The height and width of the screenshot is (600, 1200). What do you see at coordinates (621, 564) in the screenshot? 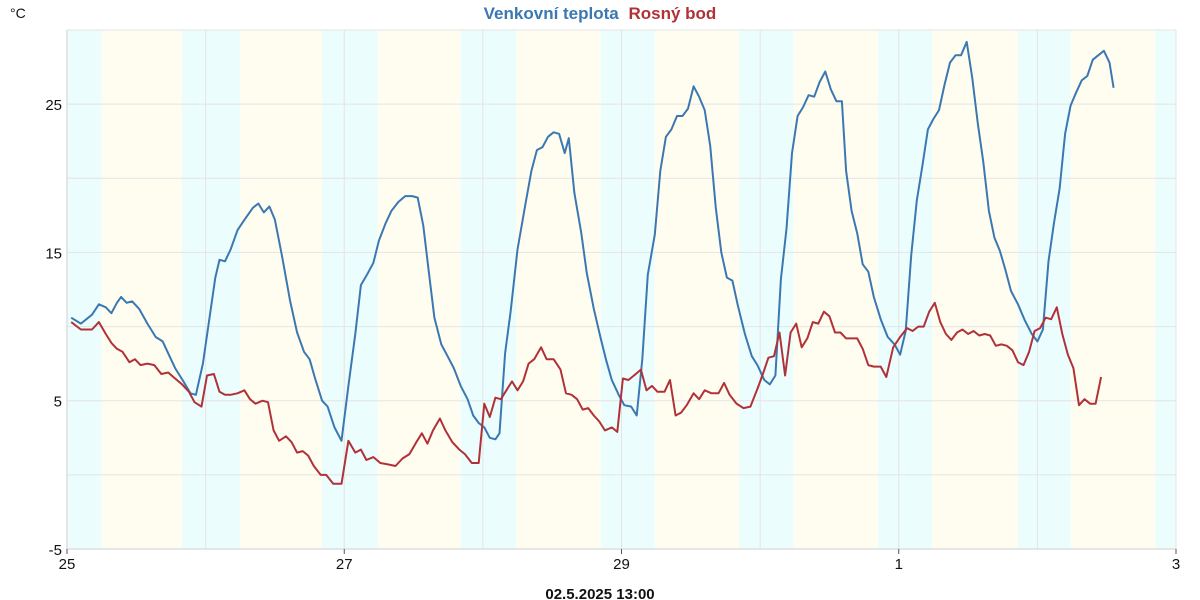
I see `x-tick-label: 29` at bounding box center [621, 564].